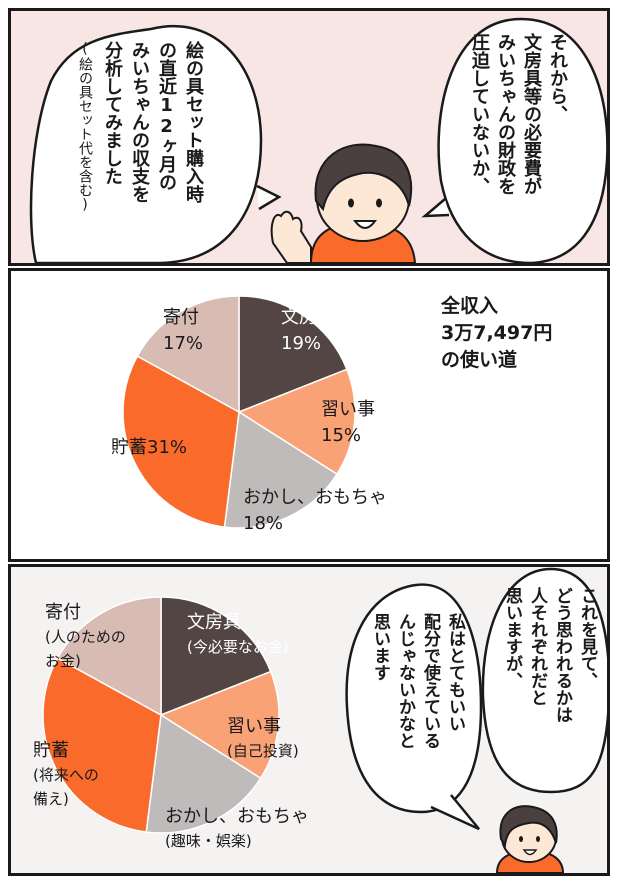 Image resolution: width=618 pixels, height=884 pixels. I want to click on label3-stationery: 文房具 (今必要なお金), so click(238, 635).